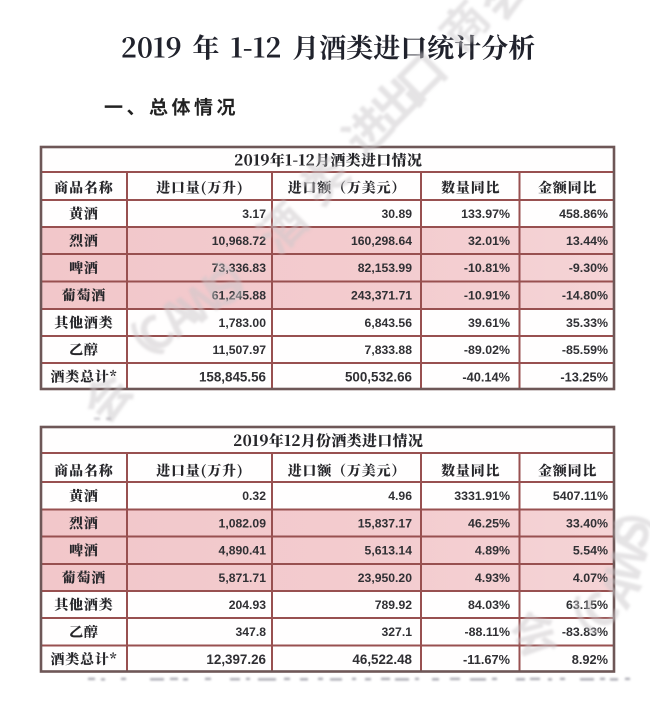 The height and width of the screenshot is (705, 650). What do you see at coordinates (590, 578) in the screenshot?
I see `svg-text: 4.07%` at bounding box center [590, 578].